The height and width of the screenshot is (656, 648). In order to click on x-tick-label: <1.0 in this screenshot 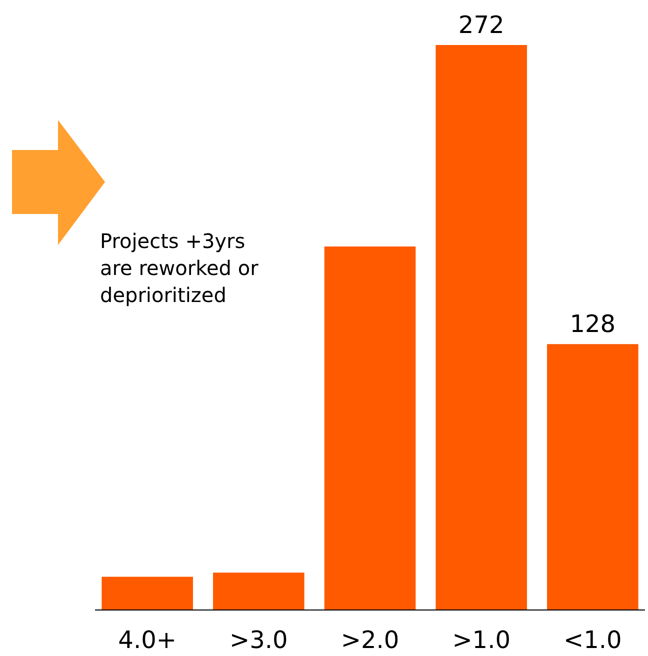, I will do `click(593, 640)`.